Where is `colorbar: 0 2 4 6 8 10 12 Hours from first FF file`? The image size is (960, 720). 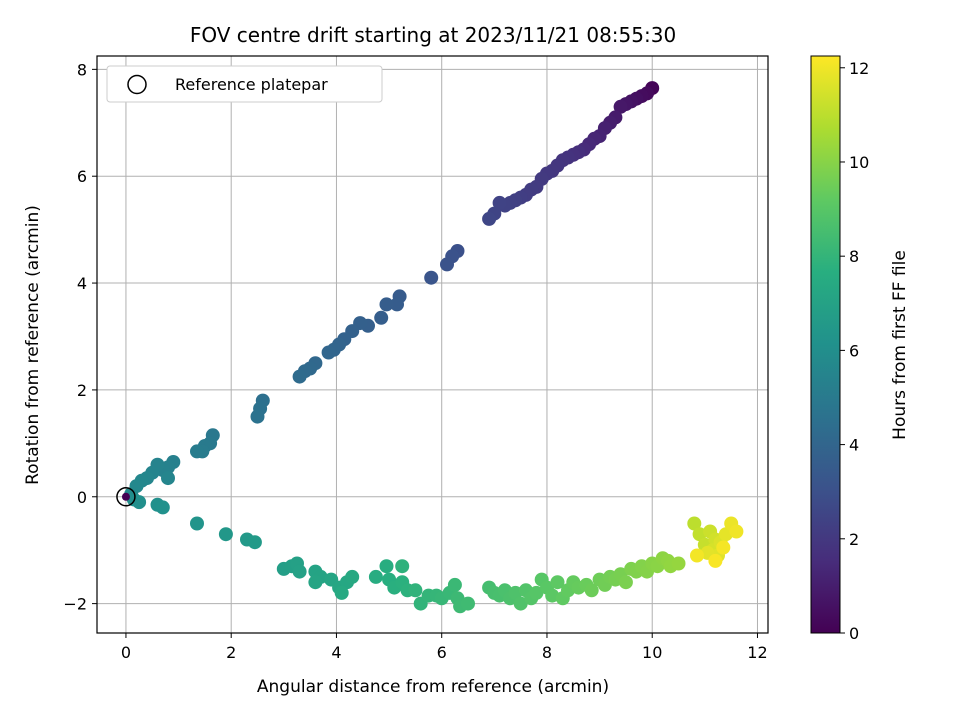
colorbar: 0 2 4 6 8 10 12 Hours from first FF file is located at coordinates (860, 349).